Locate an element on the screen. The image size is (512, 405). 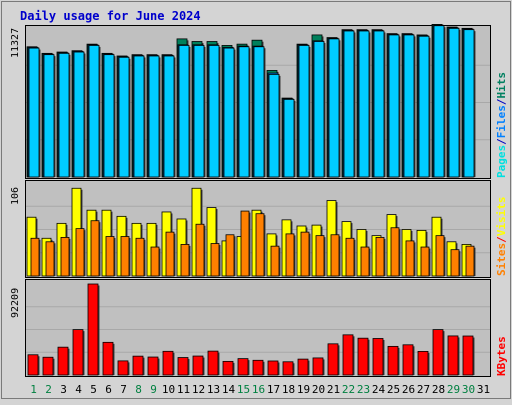
x-tick-label-day-19: 19 is located at coordinates (303, 389).